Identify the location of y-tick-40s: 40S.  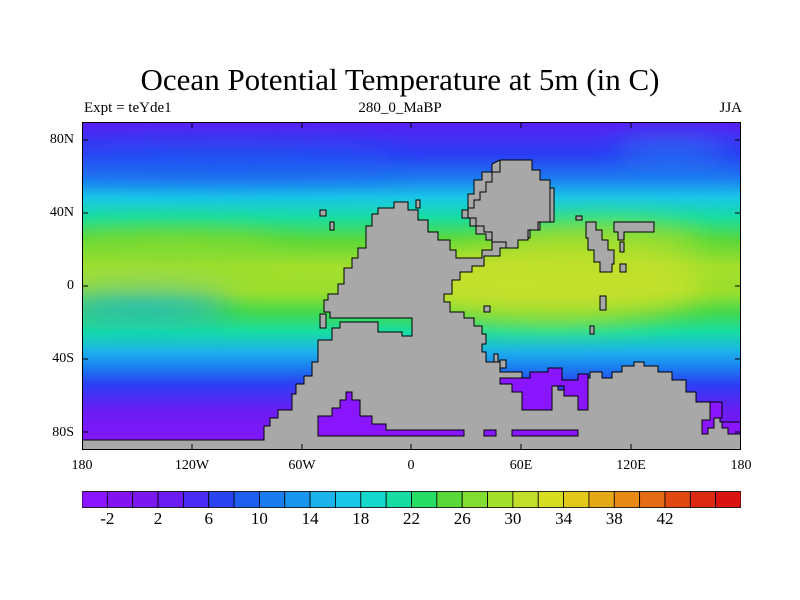
(63, 358).